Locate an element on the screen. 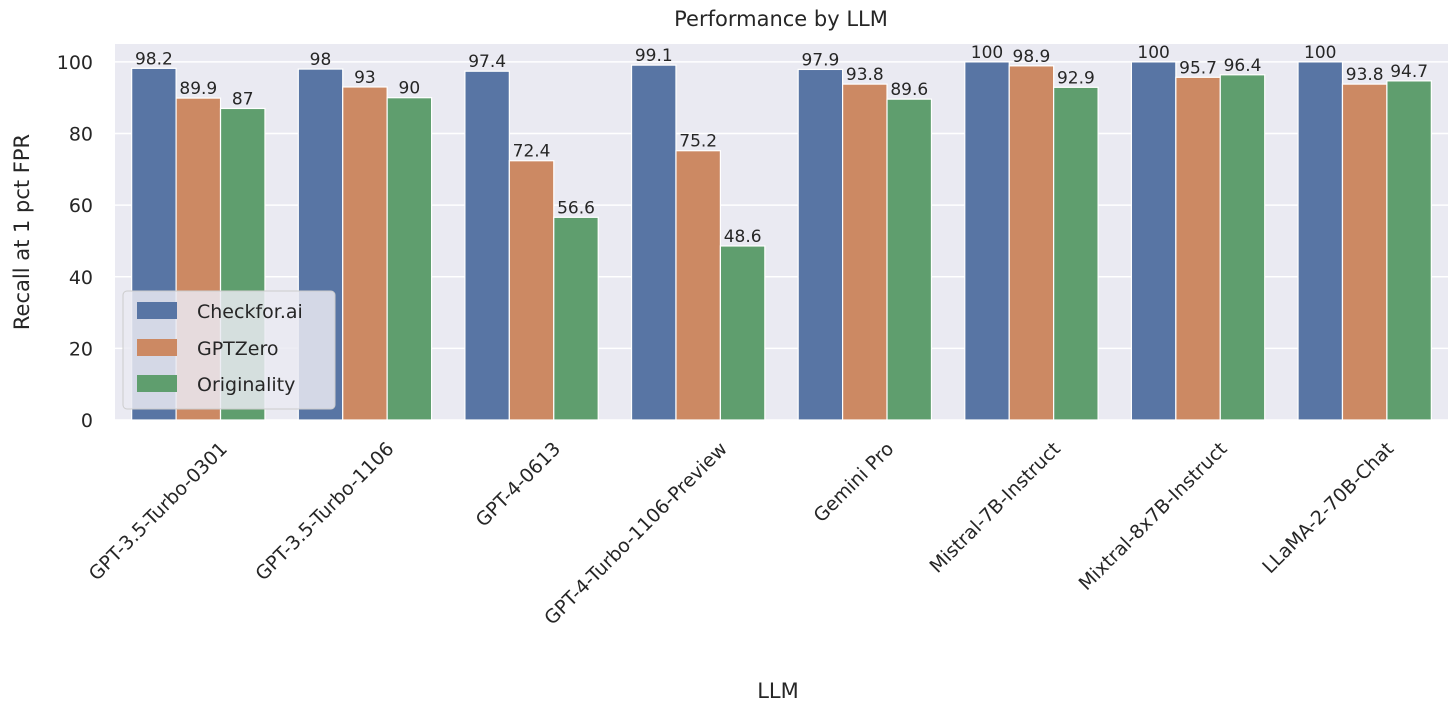 Image resolution: width=1455 pixels, height=704 pixels. chart-title: Performance by LLM is located at coordinates (781, 19).